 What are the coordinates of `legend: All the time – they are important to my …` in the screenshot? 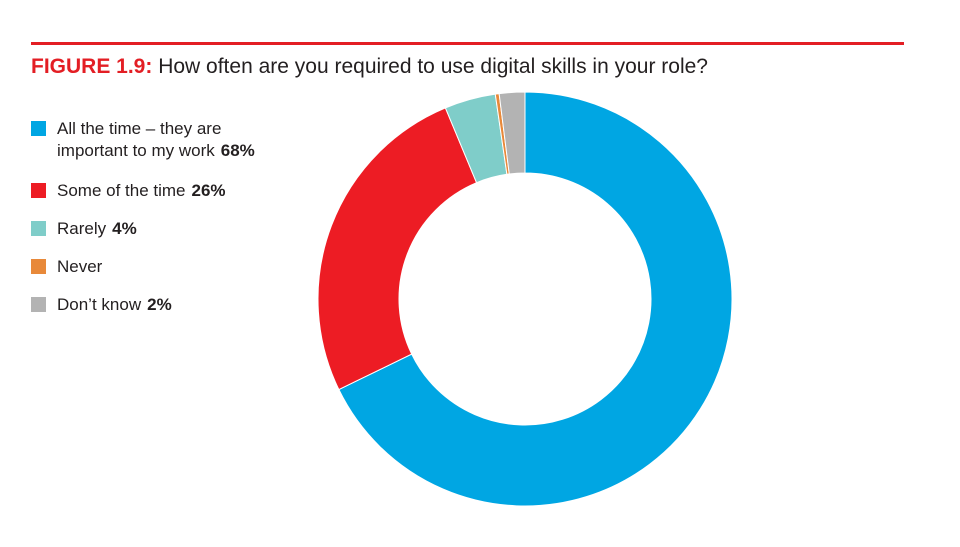 It's located at (176, 217).